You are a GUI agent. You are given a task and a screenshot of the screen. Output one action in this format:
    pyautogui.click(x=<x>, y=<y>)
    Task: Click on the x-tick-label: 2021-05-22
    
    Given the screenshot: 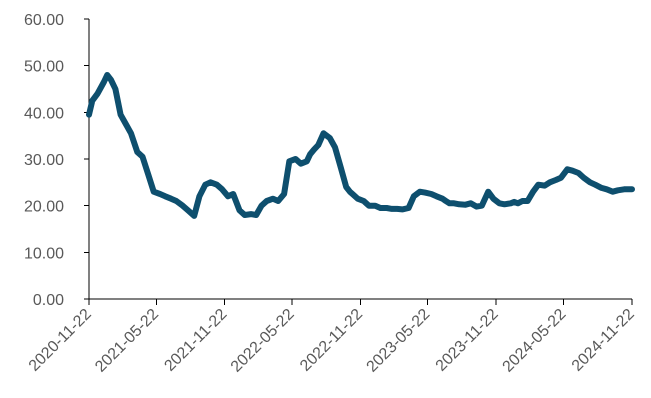 What is the action you would take?
    pyautogui.click(x=127, y=341)
    